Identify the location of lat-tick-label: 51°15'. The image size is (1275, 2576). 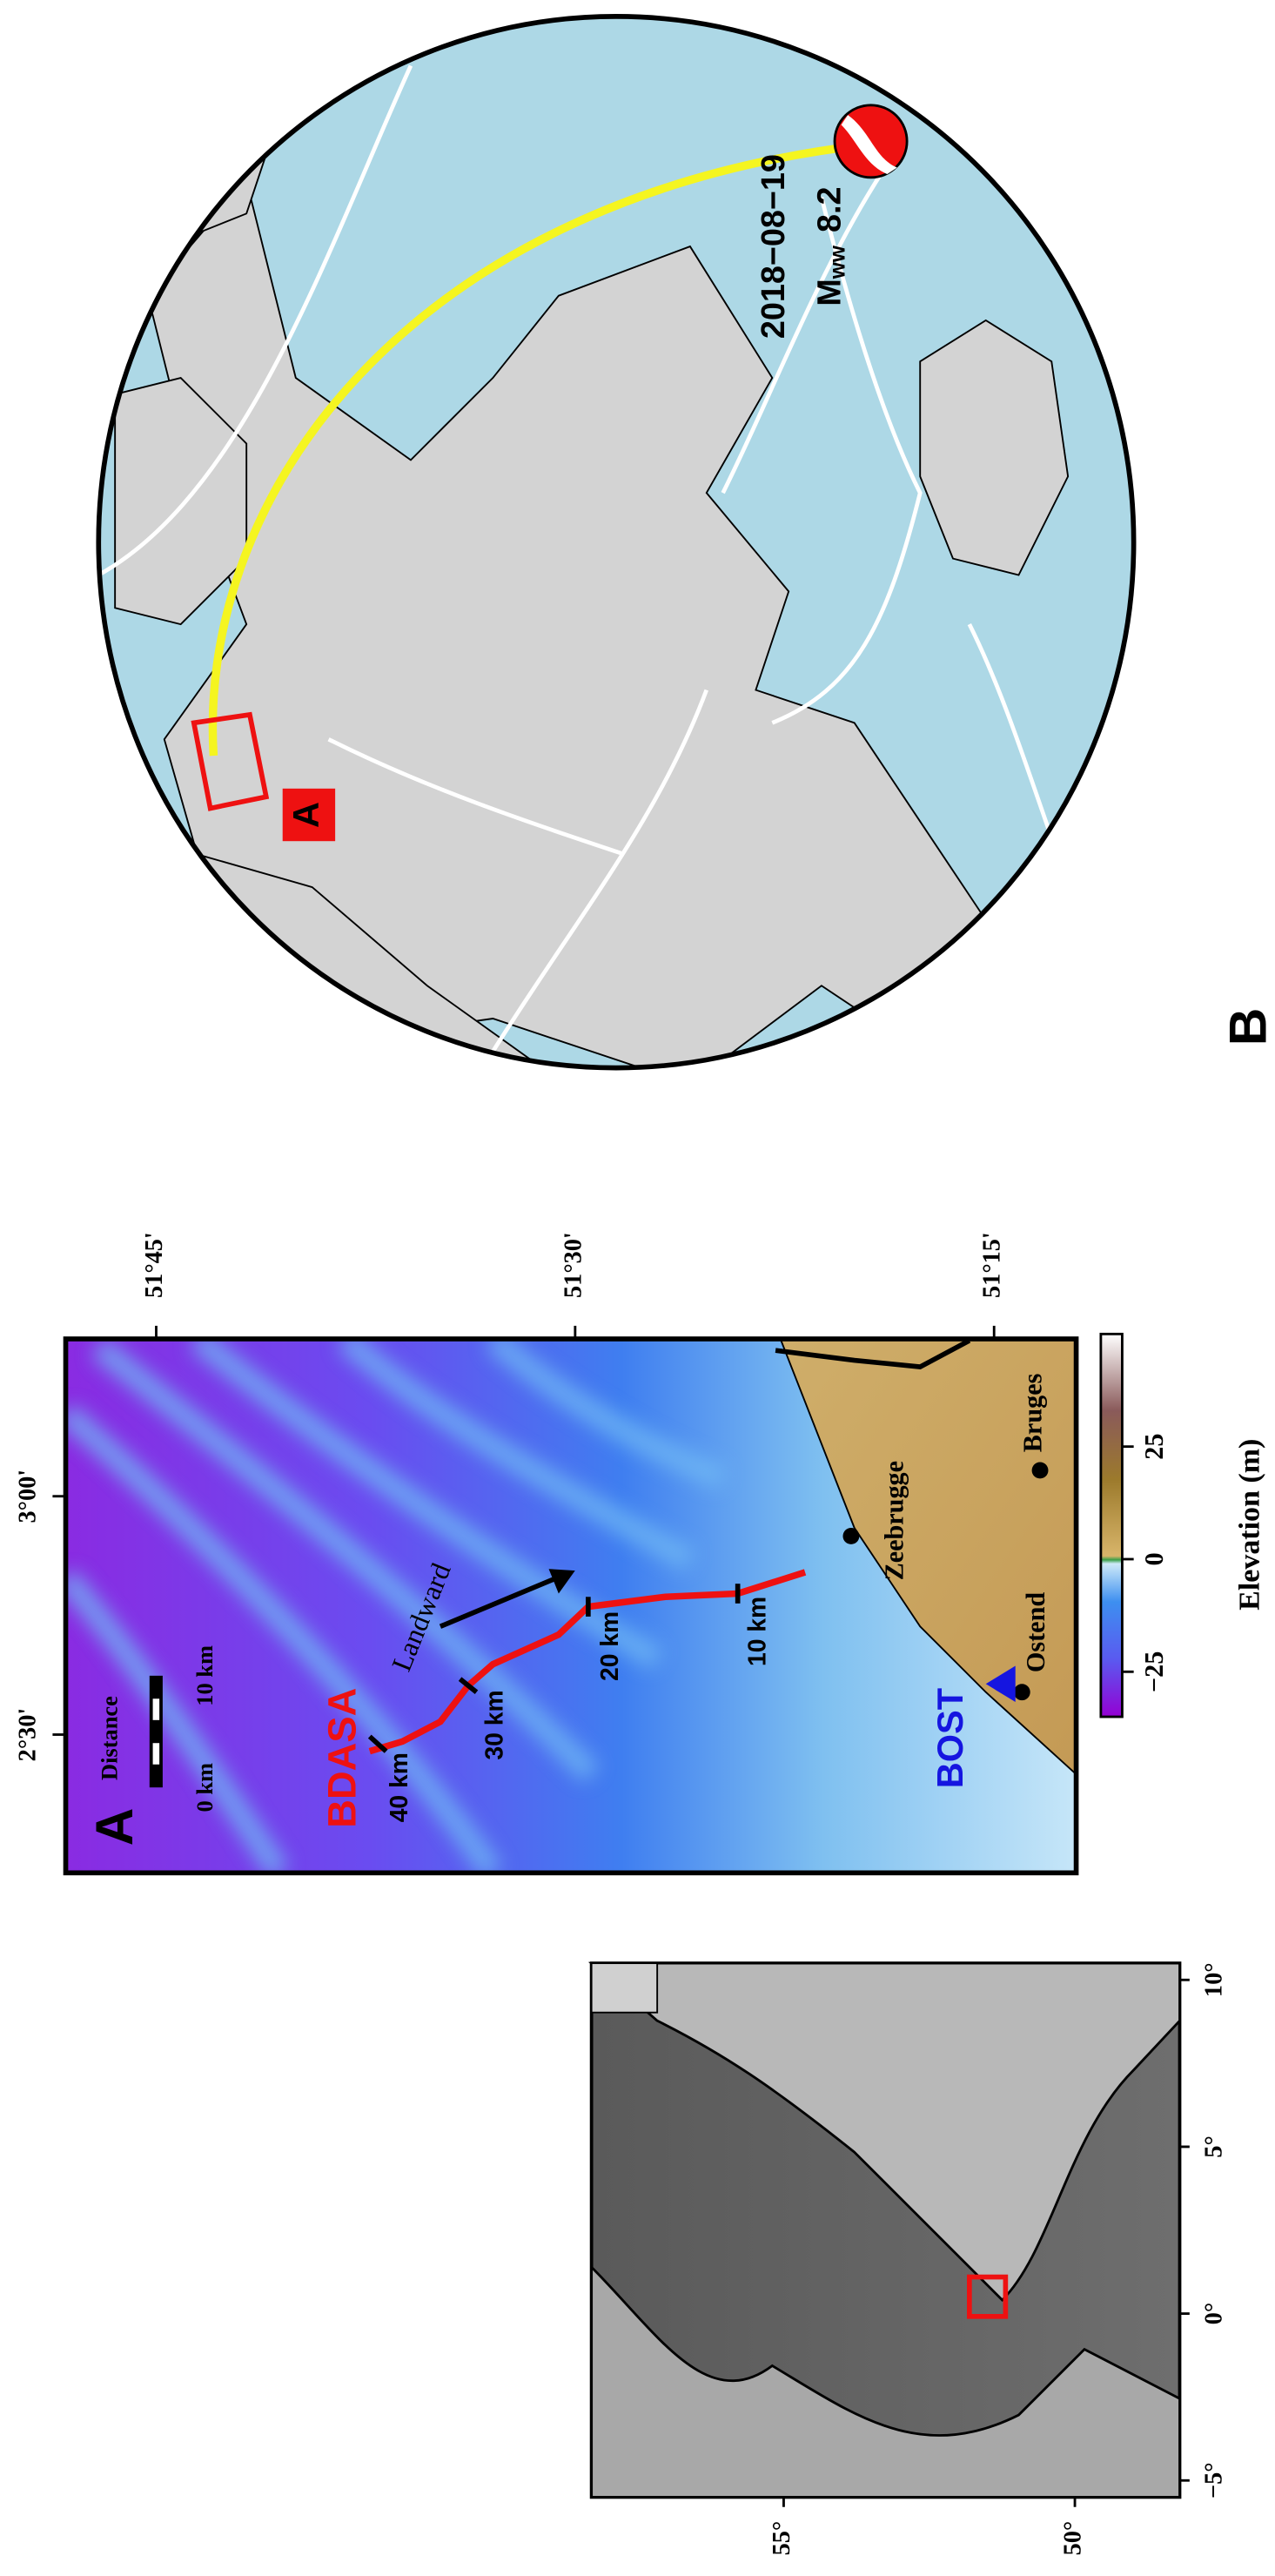
(992, 1265).